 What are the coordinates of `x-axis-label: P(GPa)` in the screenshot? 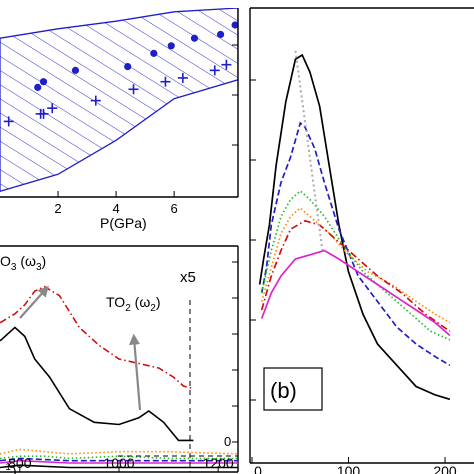 It's located at (123, 223).